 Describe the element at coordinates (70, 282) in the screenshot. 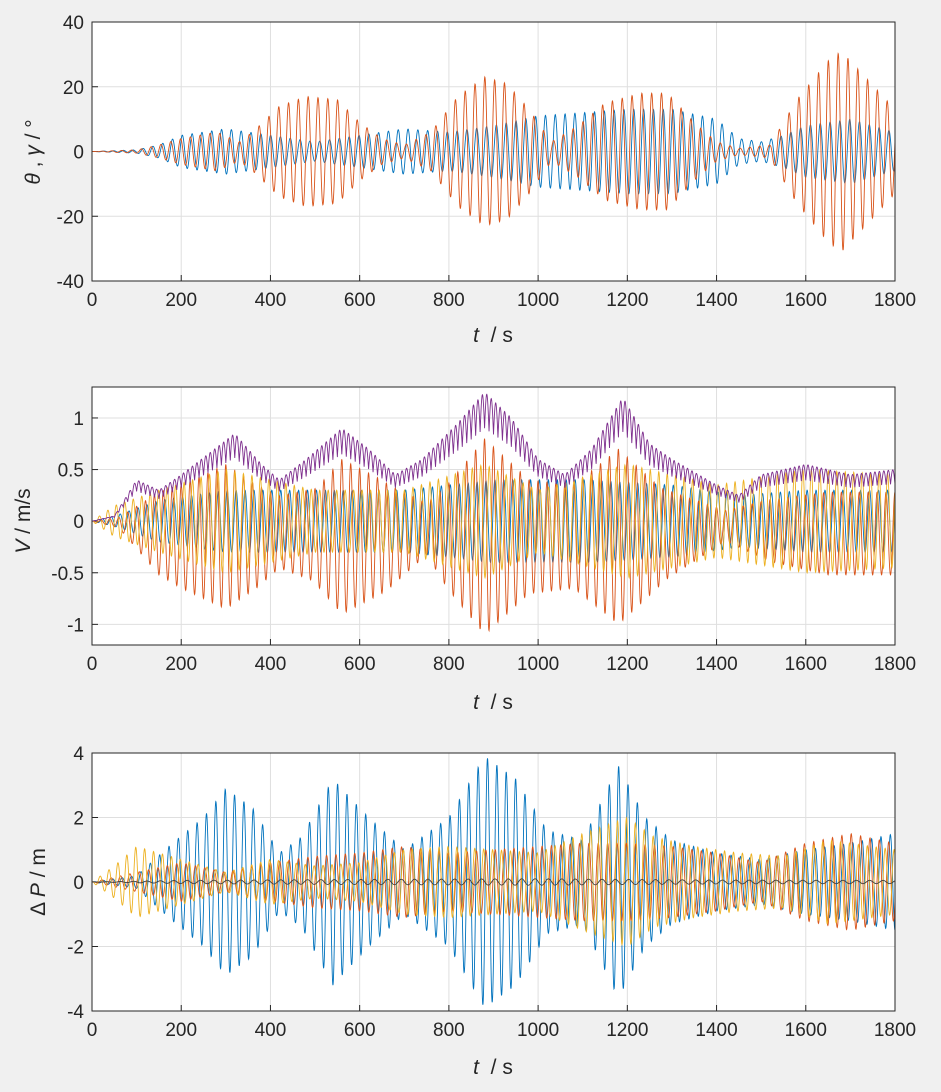

I see `y-tick-label: -40` at that location.